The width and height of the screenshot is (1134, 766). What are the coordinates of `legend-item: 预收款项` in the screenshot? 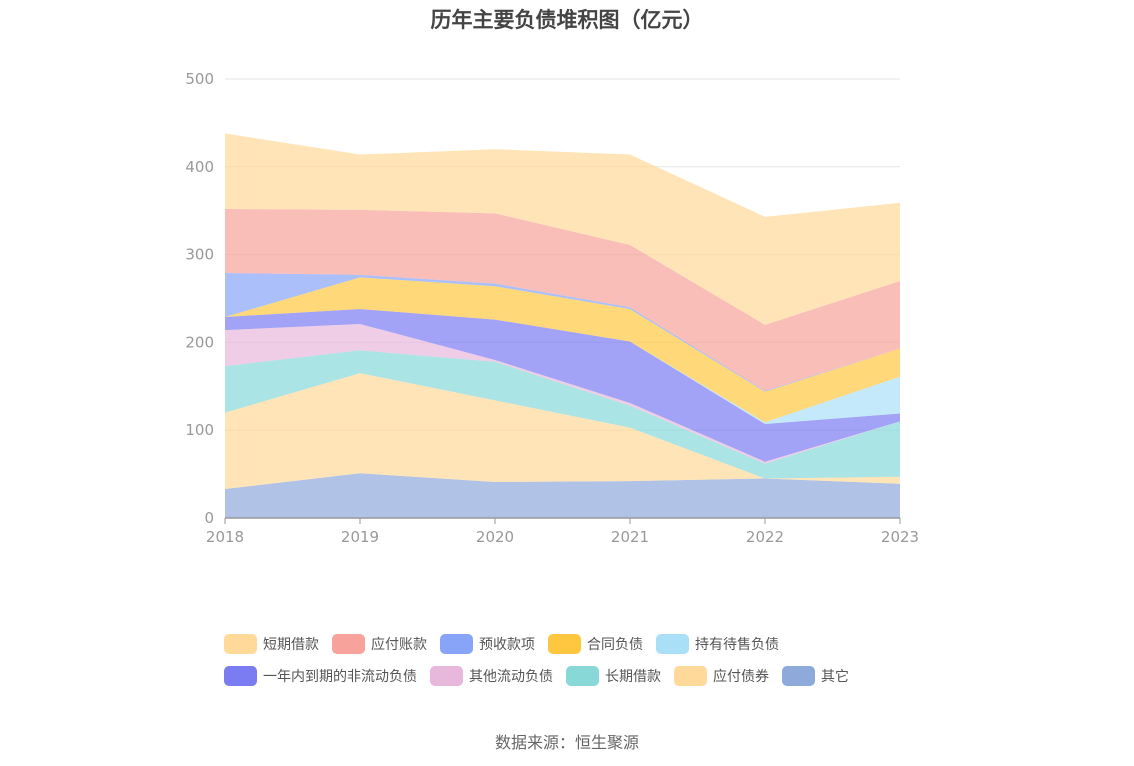 It's located at (487, 644).